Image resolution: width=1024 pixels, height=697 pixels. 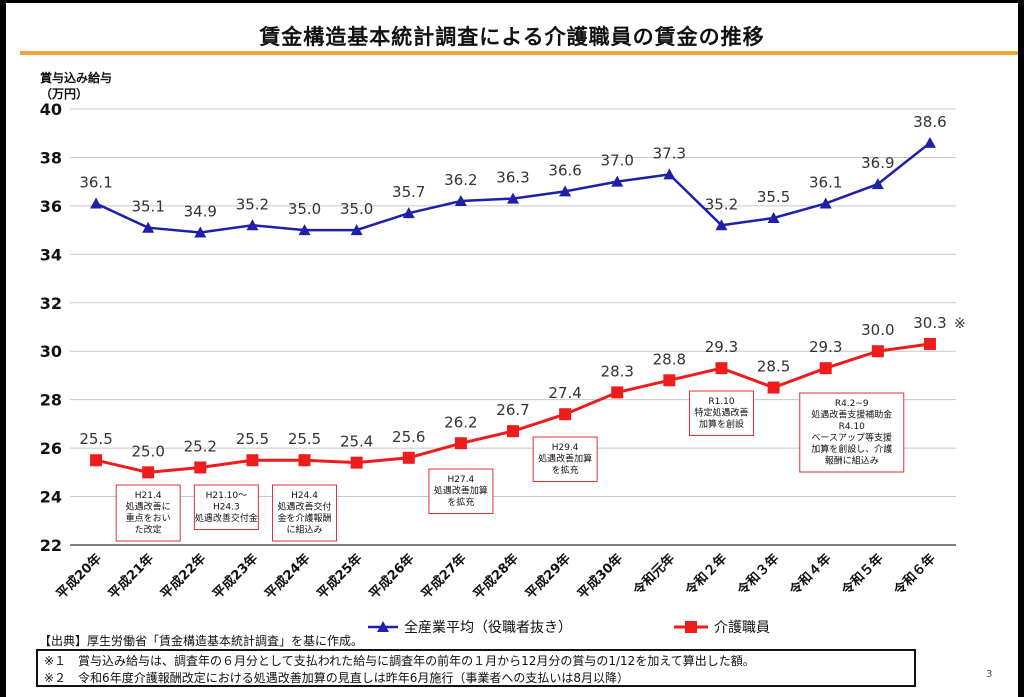 I want to click on data-label: 28.8, so click(x=669, y=359).